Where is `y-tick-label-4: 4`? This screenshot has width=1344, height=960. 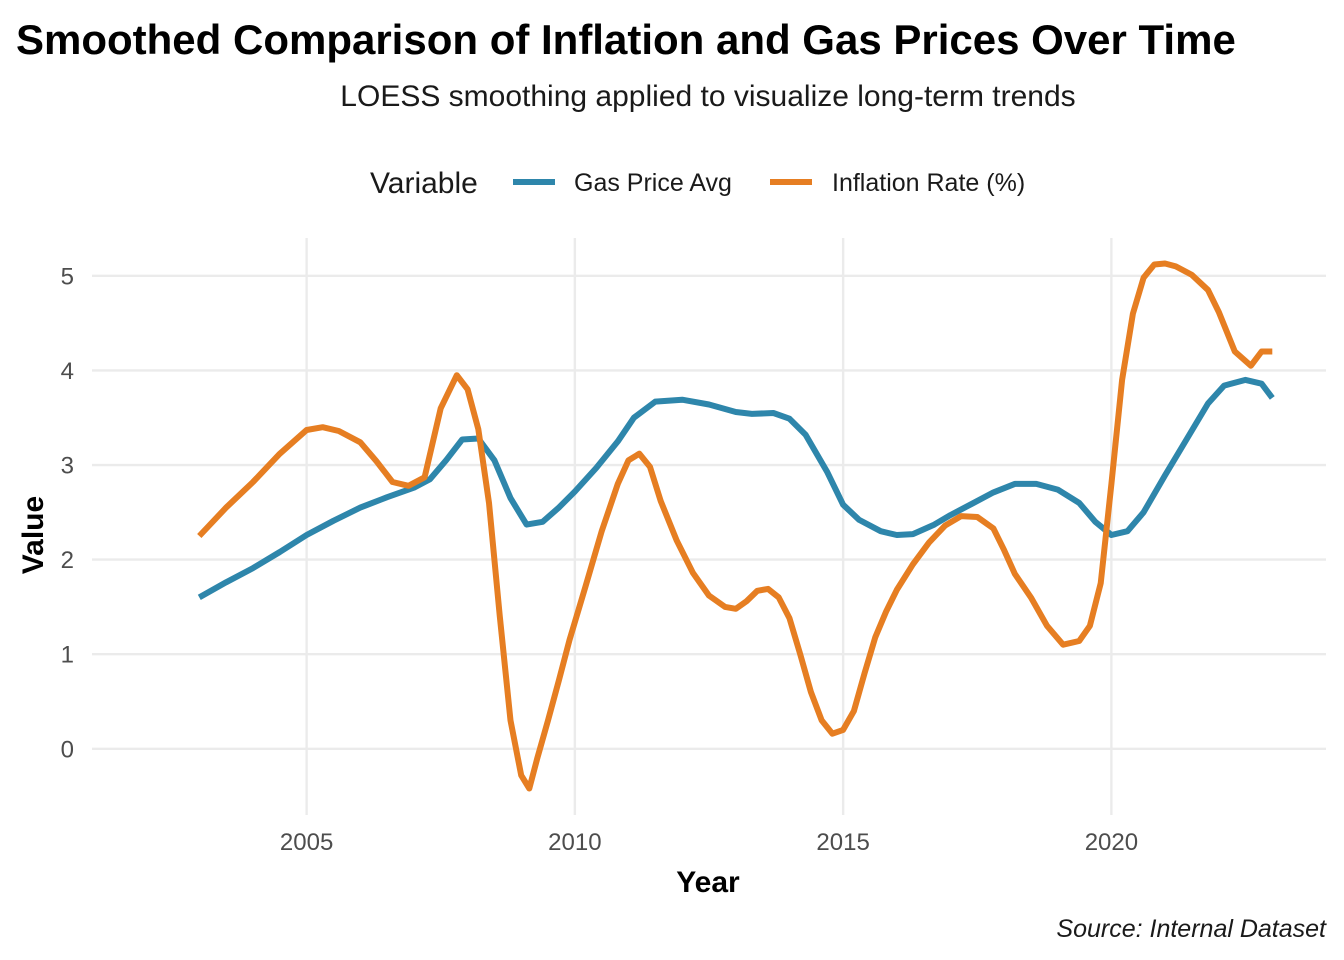
y-tick-label-4: 4 is located at coordinates (67, 371).